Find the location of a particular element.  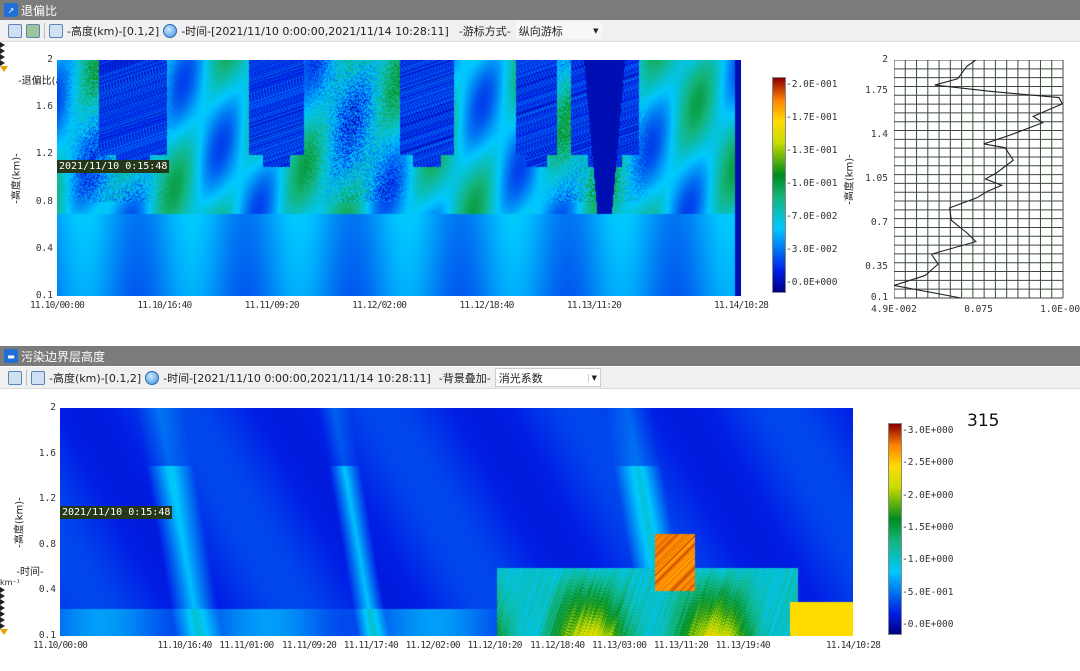

panel2-titlebar: ▬ 污染边界层高度 is located at coordinates (540, 356).